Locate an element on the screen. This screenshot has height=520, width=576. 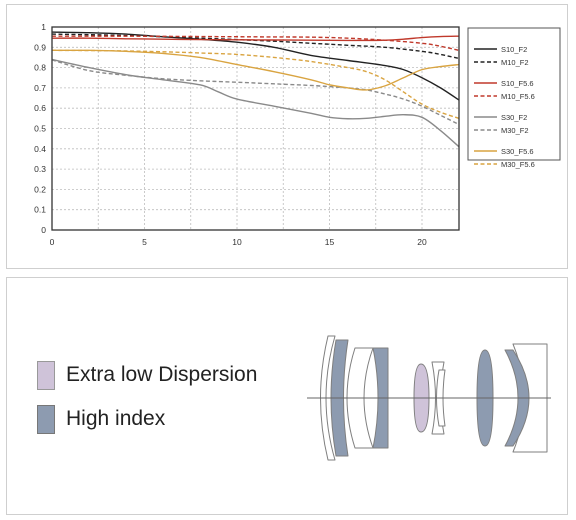
legend-item-extra-low-dispersion: Extra low Dispersion is located at coordinates (147, 375).